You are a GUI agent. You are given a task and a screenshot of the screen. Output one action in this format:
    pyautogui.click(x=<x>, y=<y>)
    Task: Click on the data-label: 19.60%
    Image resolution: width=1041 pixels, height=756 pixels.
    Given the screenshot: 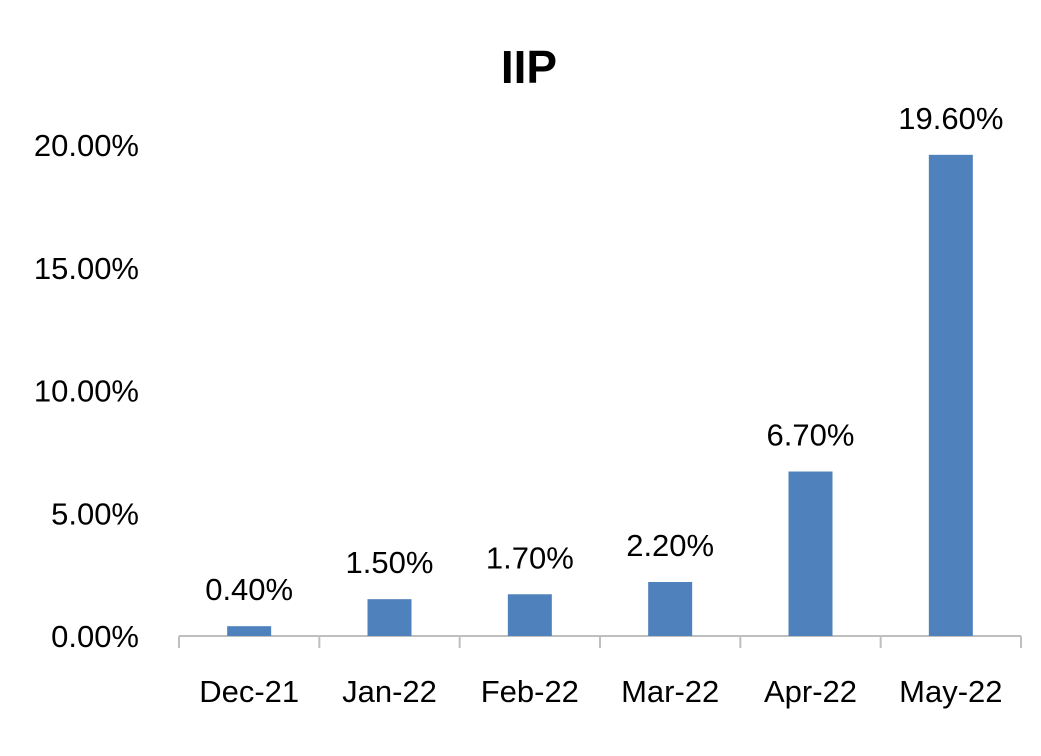 What is the action you would take?
    pyautogui.click(x=950, y=118)
    